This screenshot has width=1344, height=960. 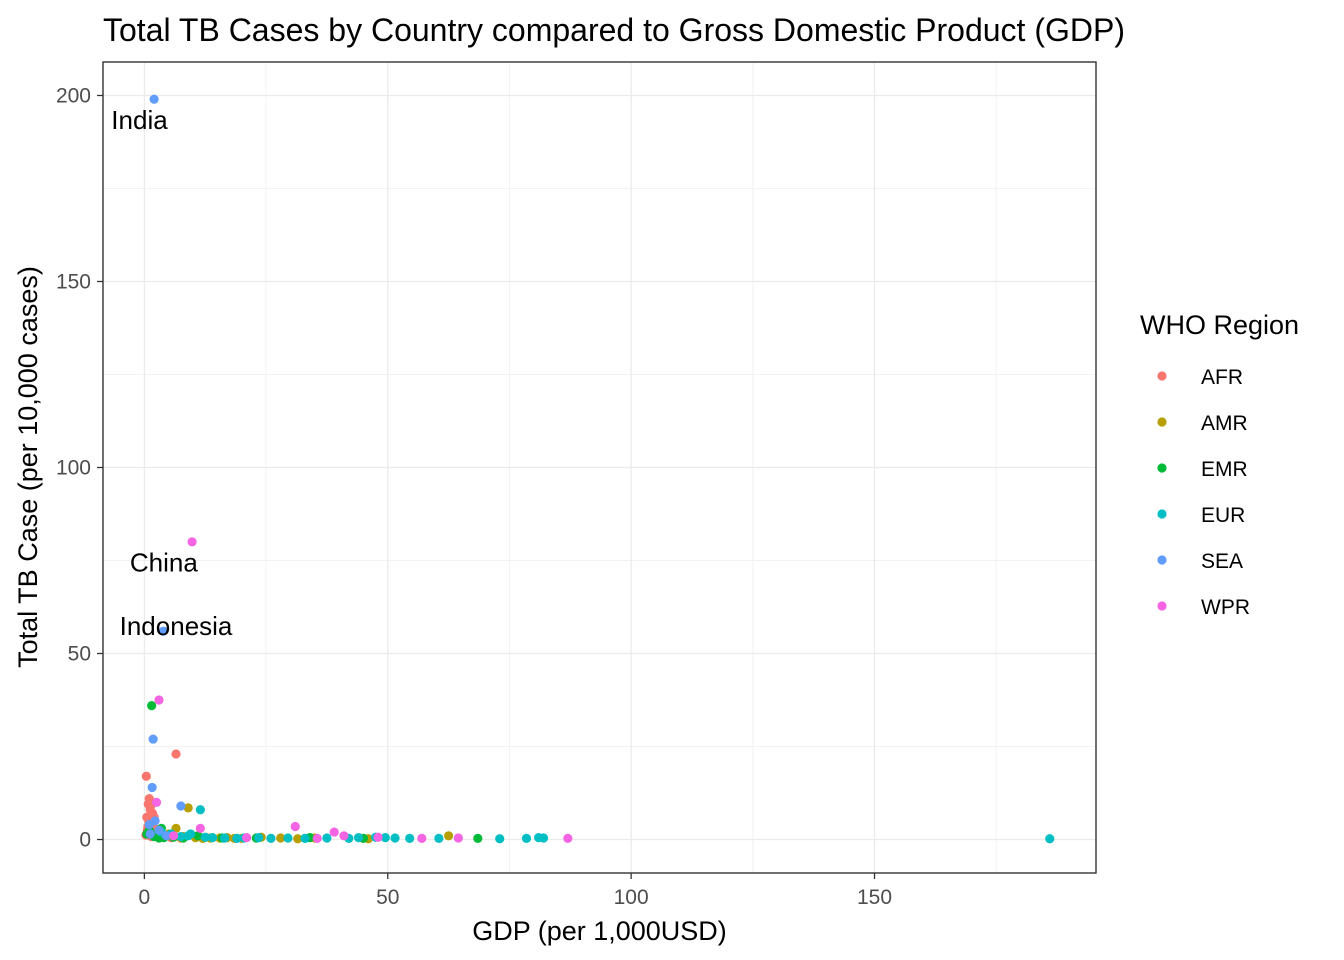 I want to click on x-axis: 0 50 100 150, so click(x=515, y=891).